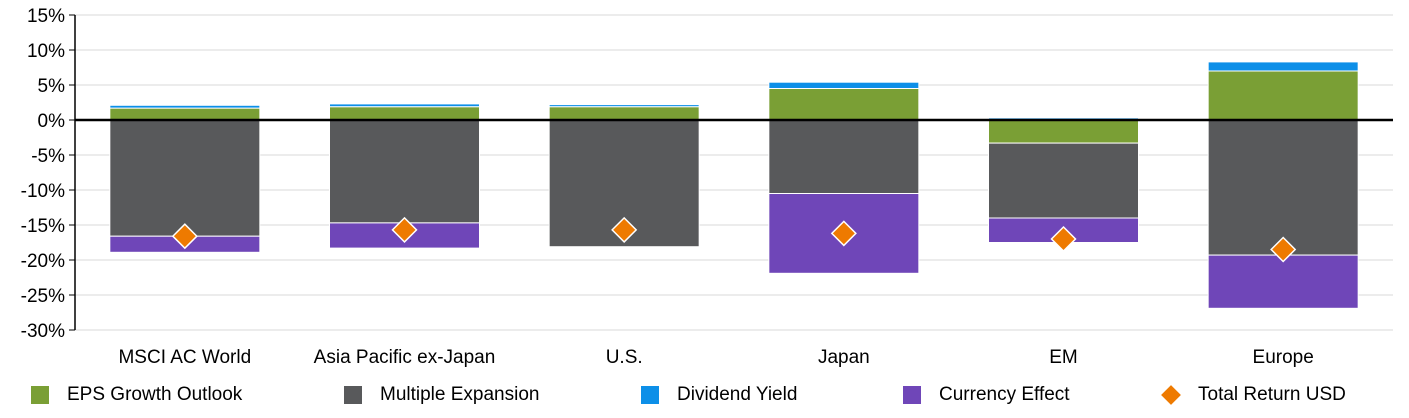  What do you see at coordinates (43, 174) in the screenshot?
I see `y-axis-ticks: 15% 10% 5% 0% -5% -10% -15% -20% -25% -30%` at bounding box center [43, 174].